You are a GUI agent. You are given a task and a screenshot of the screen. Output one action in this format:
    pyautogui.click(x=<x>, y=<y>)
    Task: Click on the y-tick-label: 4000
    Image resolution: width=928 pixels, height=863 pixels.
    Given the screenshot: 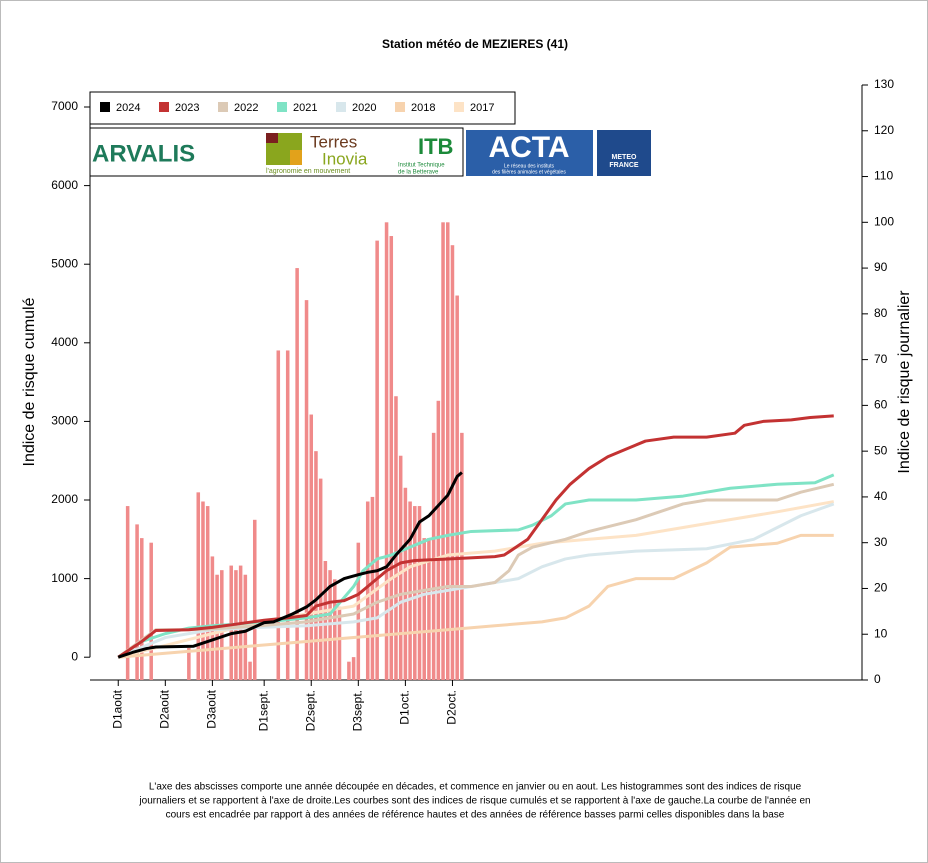 What is the action you would take?
    pyautogui.click(x=64, y=342)
    